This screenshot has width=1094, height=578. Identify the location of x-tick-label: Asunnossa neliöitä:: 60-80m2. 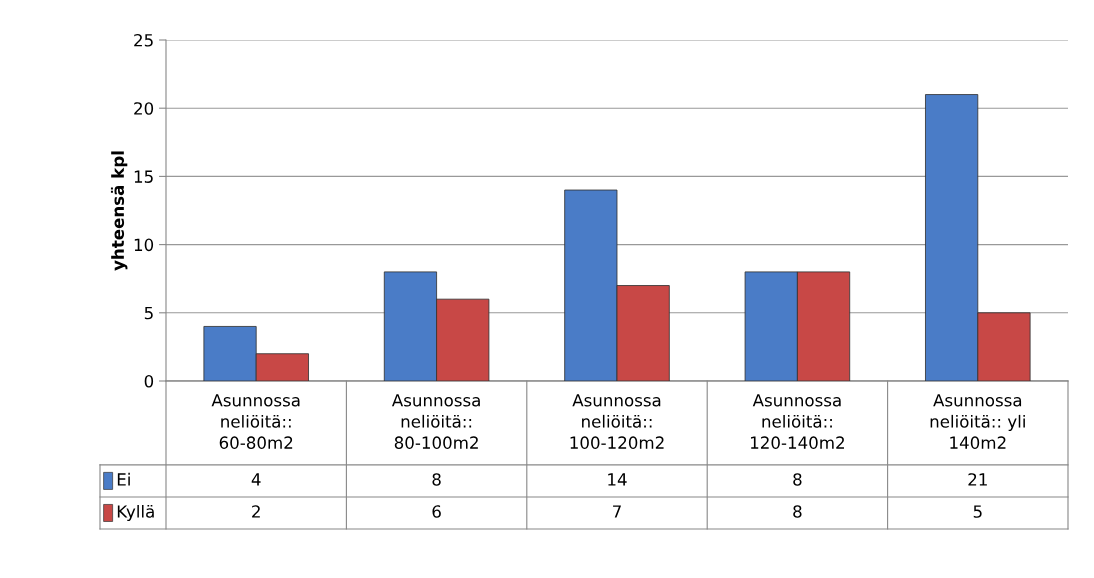
(255, 421).